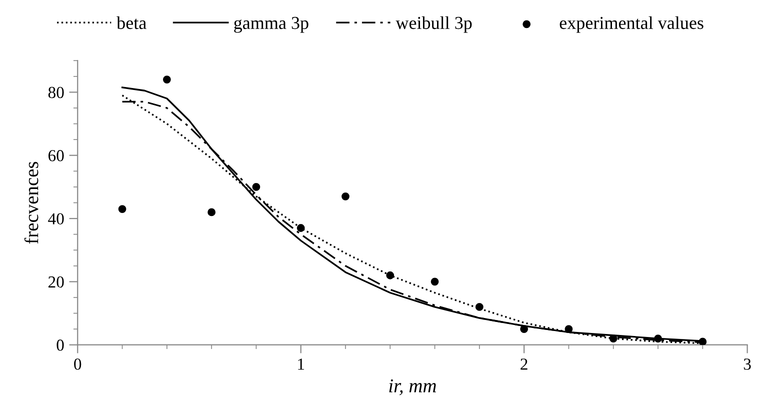 This screenshot has width=761, height=418. Describe the element at coordinates (434, 24) in the screenshot. I see `legend-label: weibull 3p` at that location.